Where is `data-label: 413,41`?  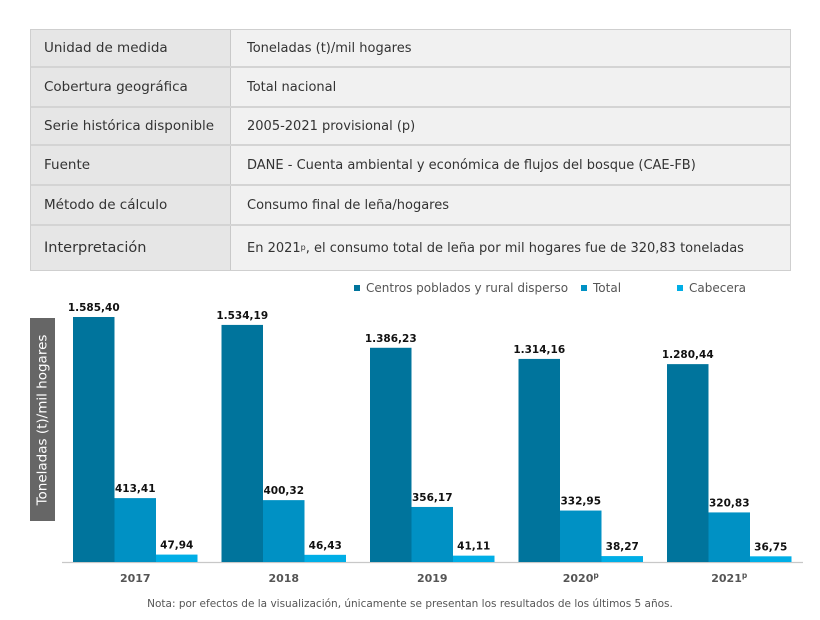
data-label: 413,41 is located at coordinates (135, 489).